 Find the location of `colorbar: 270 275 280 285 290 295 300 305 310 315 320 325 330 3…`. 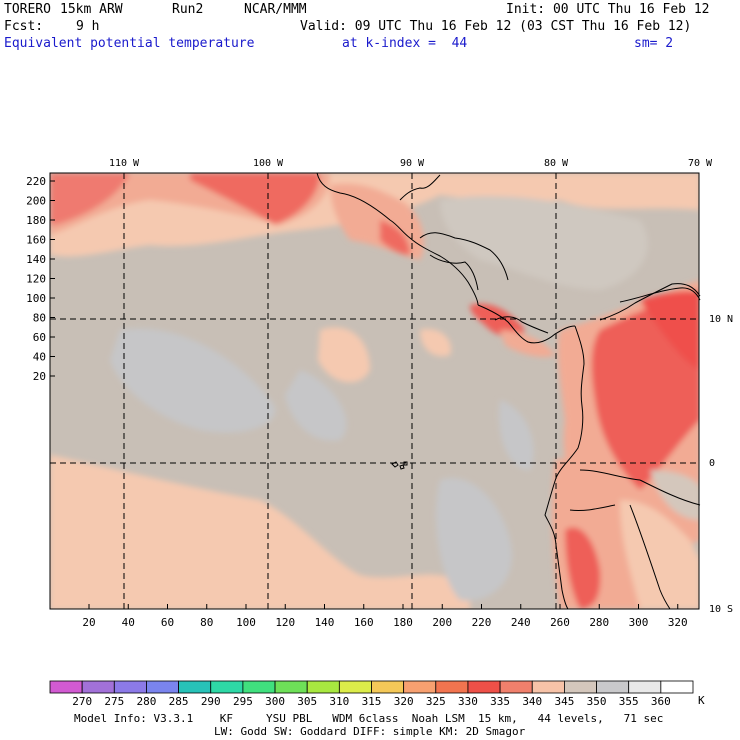

colorbar: 270 275 280 285 290 295 300 305 310 315 320 325 330 3… is located at coordinates (371, 694).